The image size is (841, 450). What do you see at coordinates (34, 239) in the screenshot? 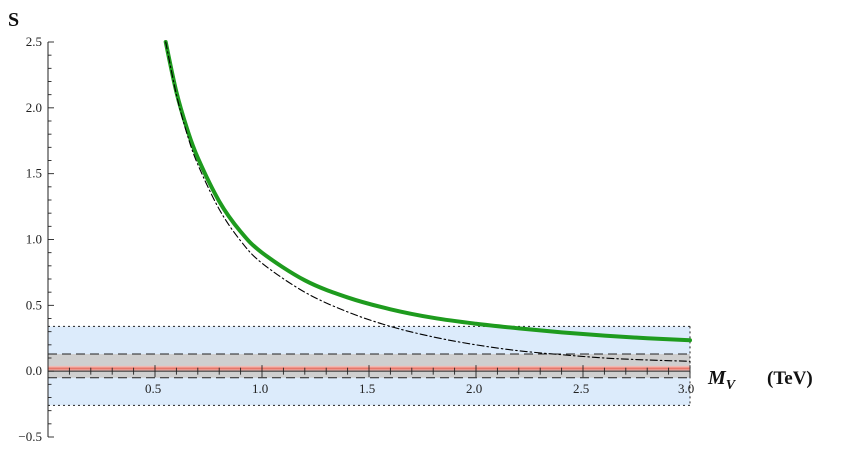
I see `y-tick-label: 1.0` at bounding box center [34, 239].